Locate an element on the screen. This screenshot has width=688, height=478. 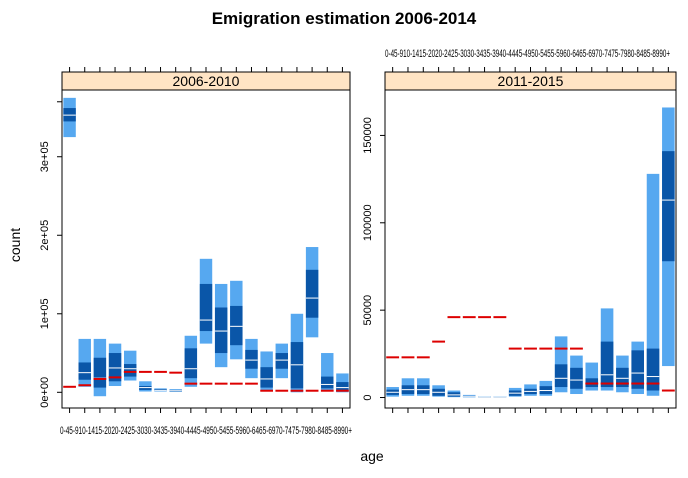
x-axis-label: age is located at coordinates (372, 456).